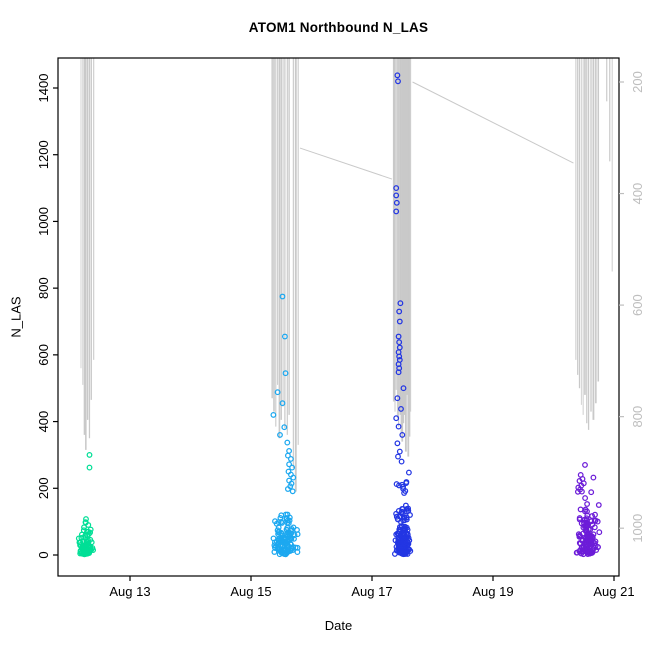 This screenshot has width=650, height=650. I want to click on x-tick-label: Aug 13, so click(129, 591).